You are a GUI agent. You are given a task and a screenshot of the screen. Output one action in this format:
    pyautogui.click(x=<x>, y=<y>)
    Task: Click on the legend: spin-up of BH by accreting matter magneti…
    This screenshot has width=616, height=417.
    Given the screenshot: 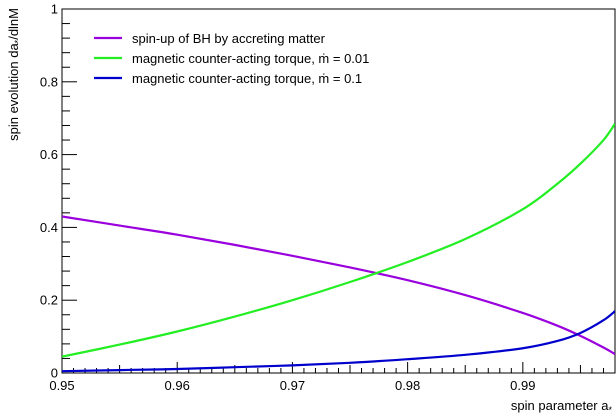 What is the action you would take?
    pyautogui.click(x=231, y=58)
    